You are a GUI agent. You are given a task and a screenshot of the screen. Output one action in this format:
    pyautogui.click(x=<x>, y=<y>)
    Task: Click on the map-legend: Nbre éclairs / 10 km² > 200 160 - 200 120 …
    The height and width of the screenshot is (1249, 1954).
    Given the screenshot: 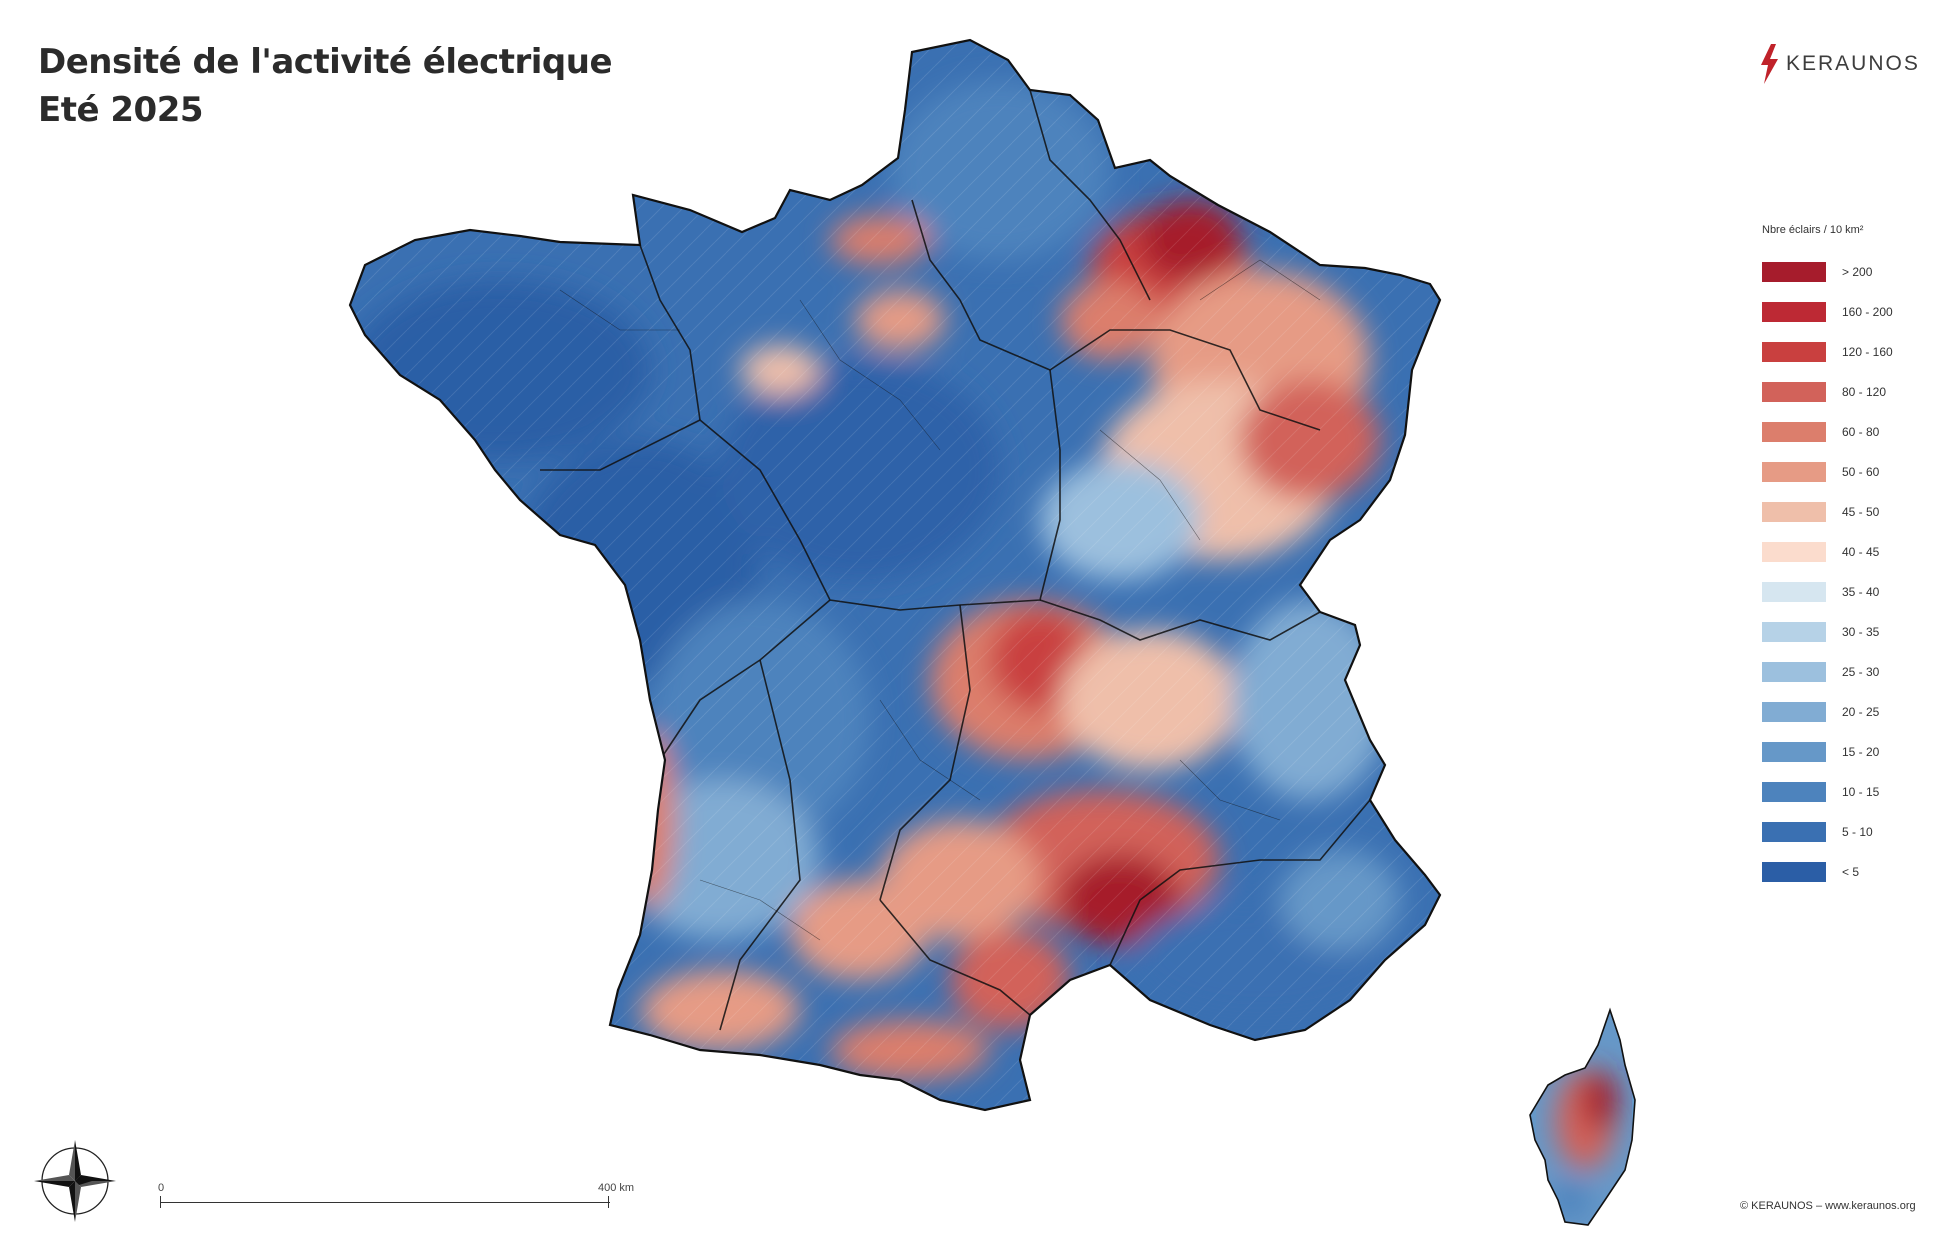 What is the action you would take?
    pyautogui.click(x=1842, y=558)
    